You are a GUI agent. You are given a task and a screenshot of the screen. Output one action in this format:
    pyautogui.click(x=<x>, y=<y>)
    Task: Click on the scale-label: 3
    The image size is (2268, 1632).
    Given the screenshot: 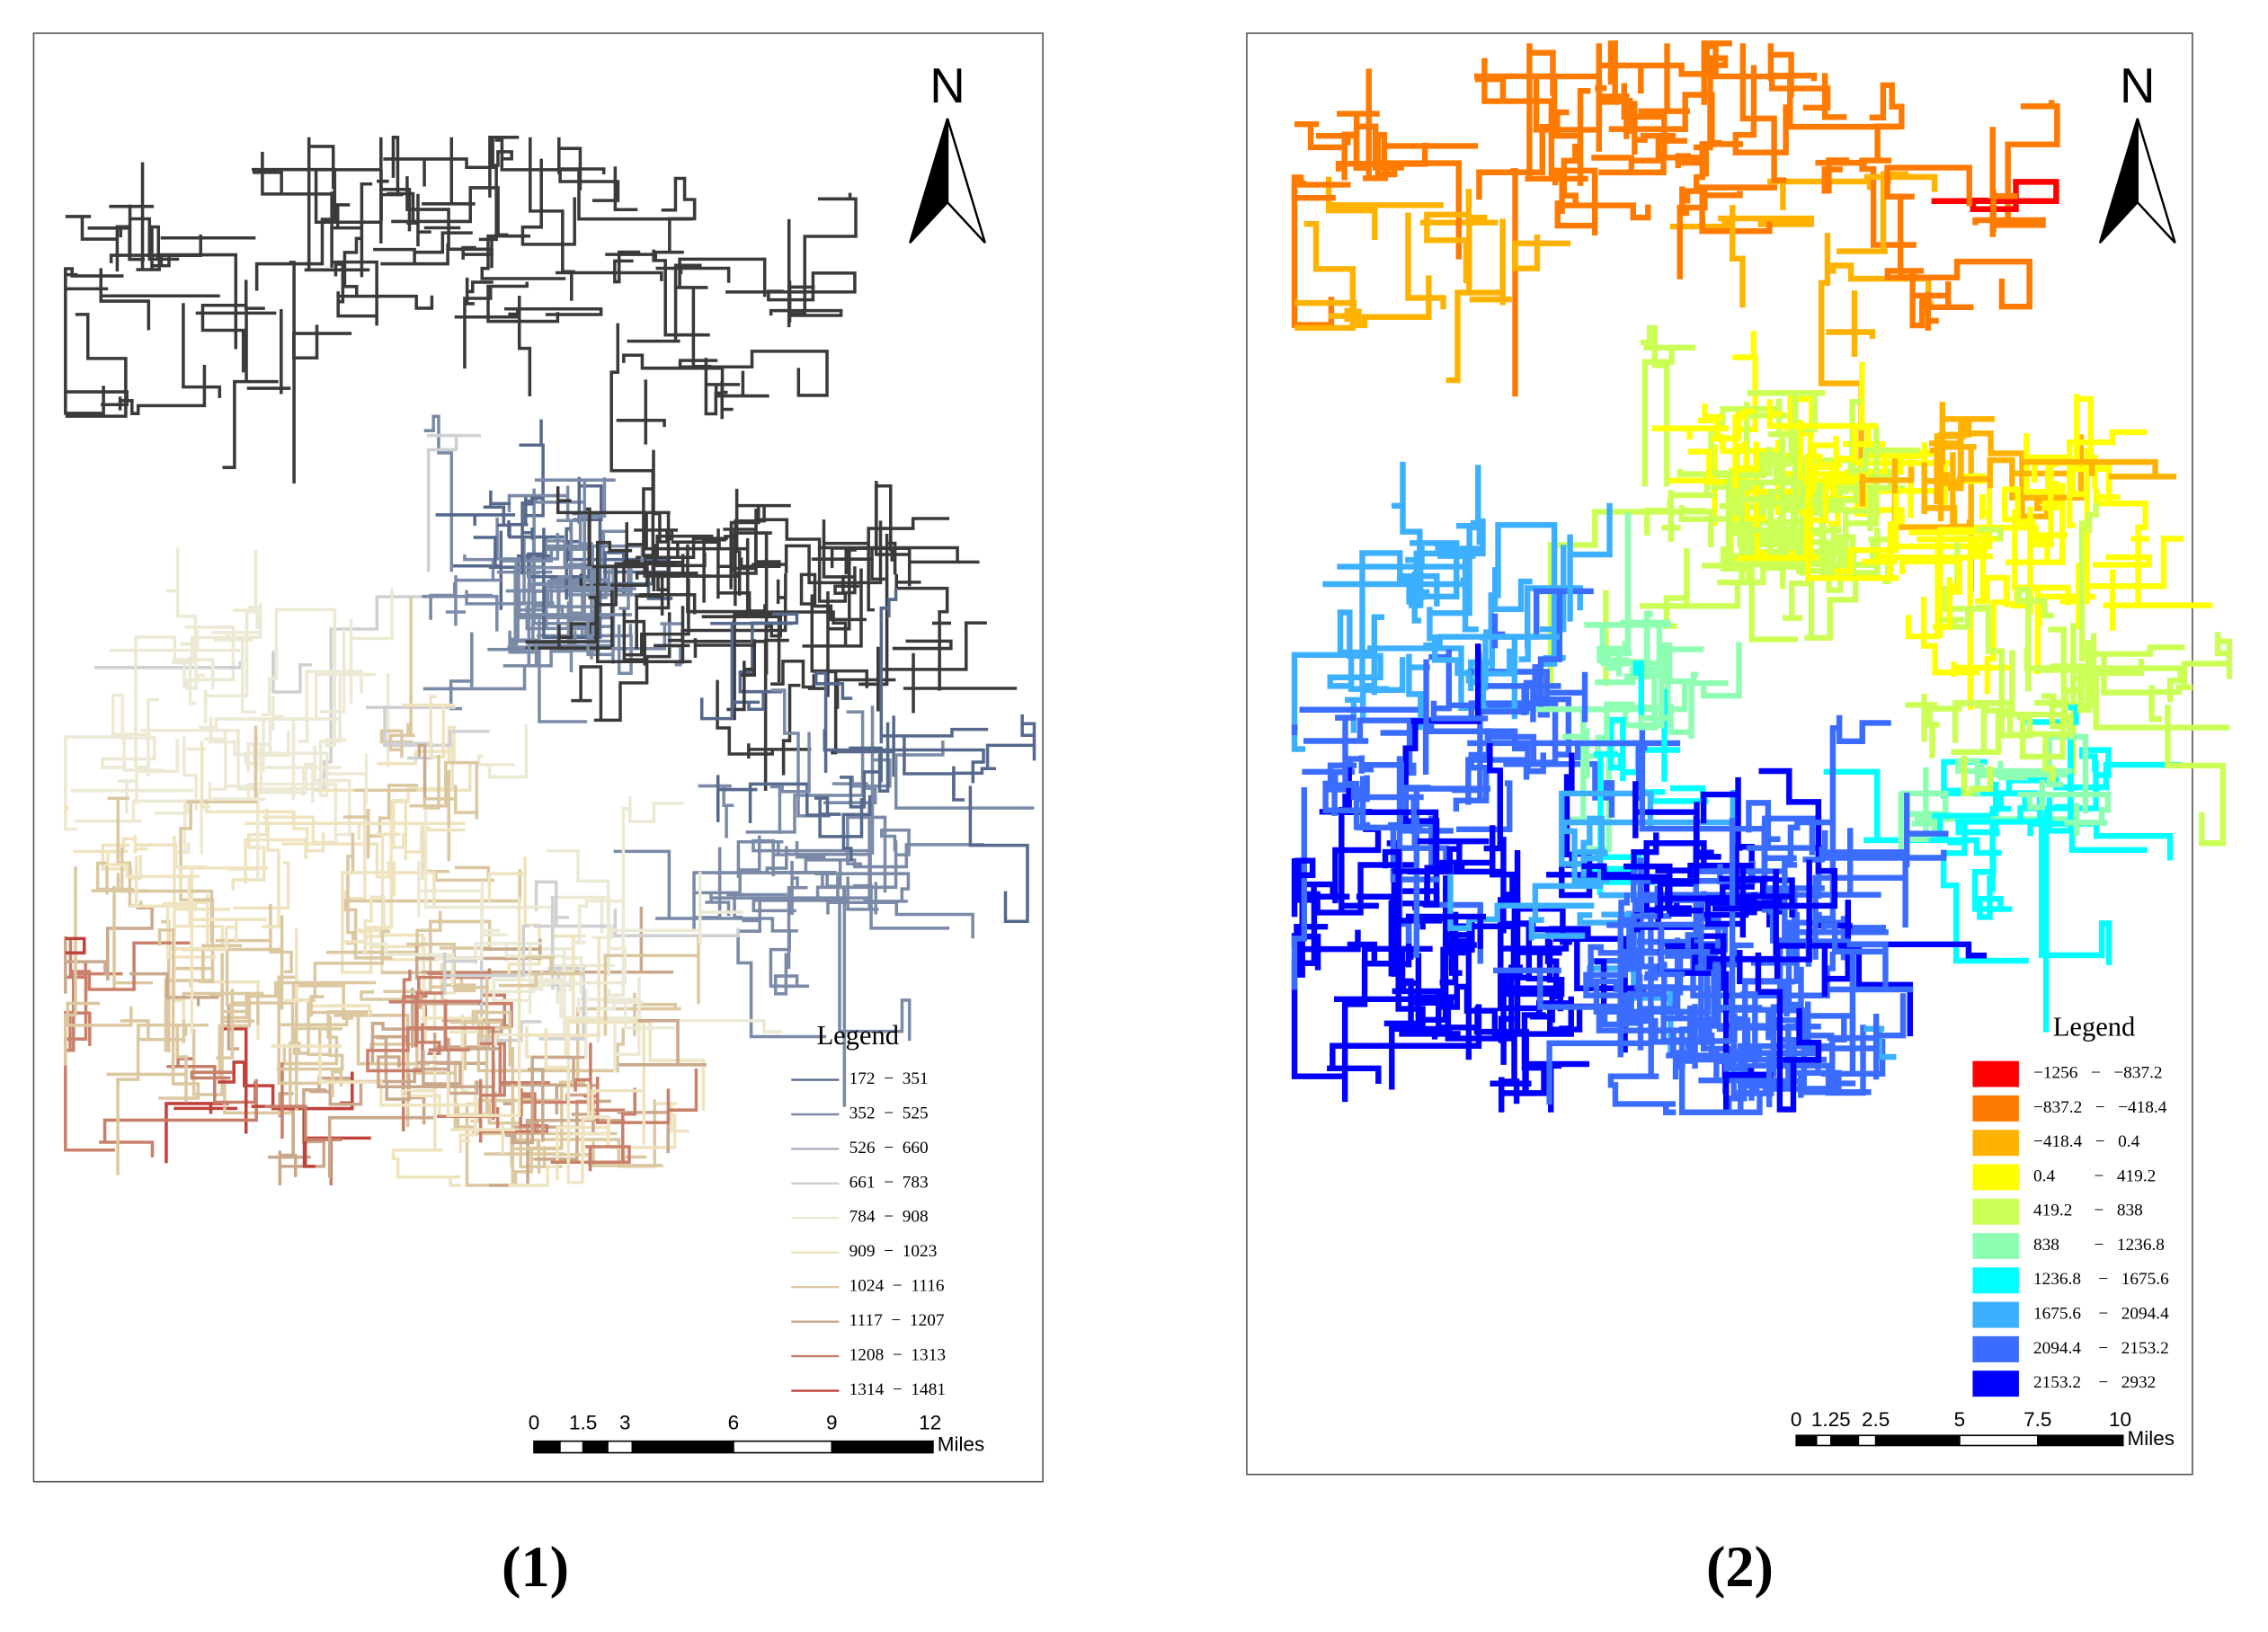 What is the action you would take?
    pyautogui.click(x=625, y=1422)
    